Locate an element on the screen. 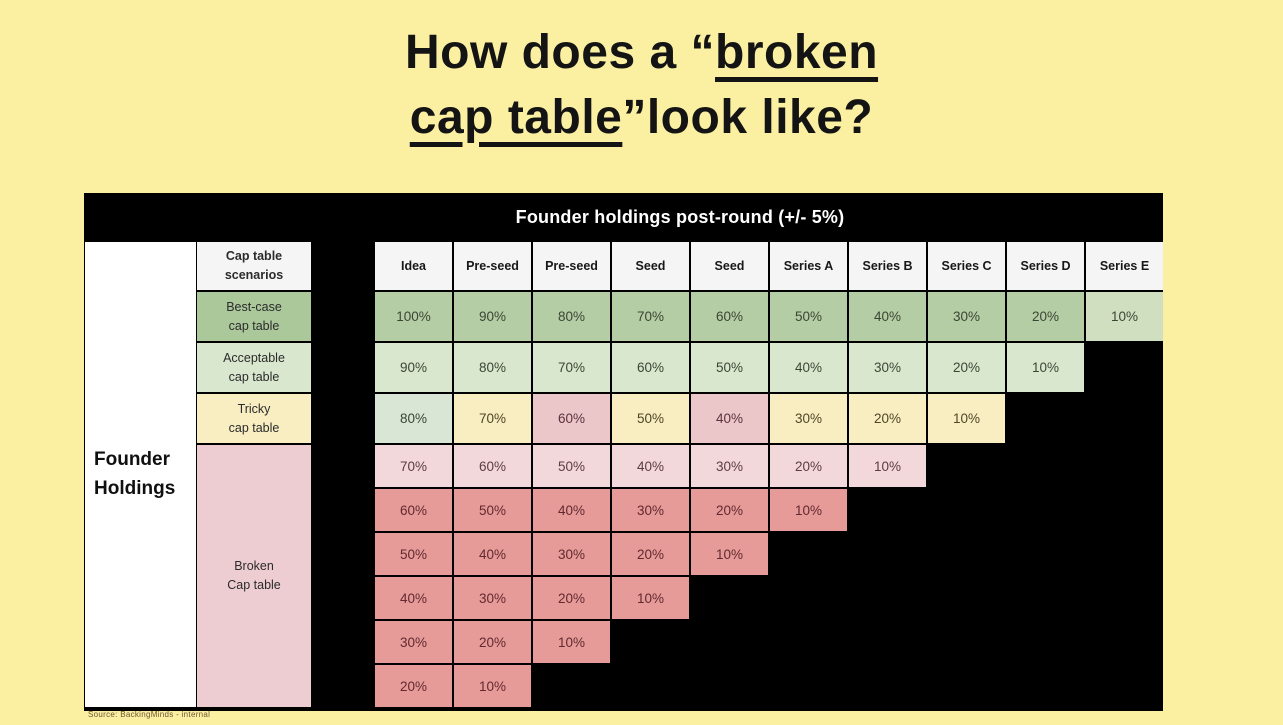 The height and width of the screenshot is (725, 1283). source-note: Source: BackingMinds - internal is located at coordinates (149, 714).